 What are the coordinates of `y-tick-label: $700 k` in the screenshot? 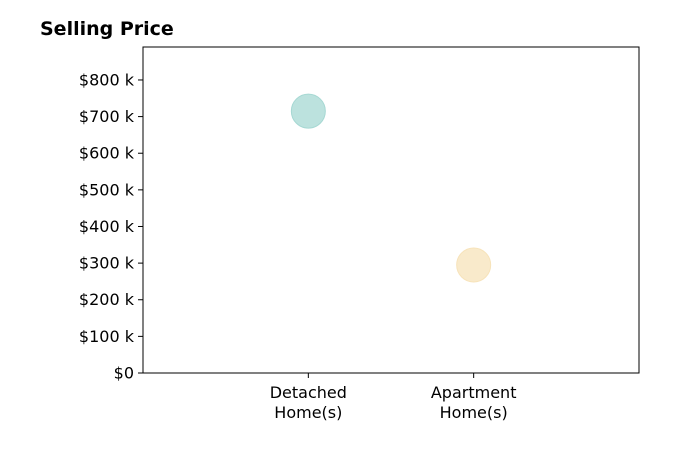 It's located at (107, 116).